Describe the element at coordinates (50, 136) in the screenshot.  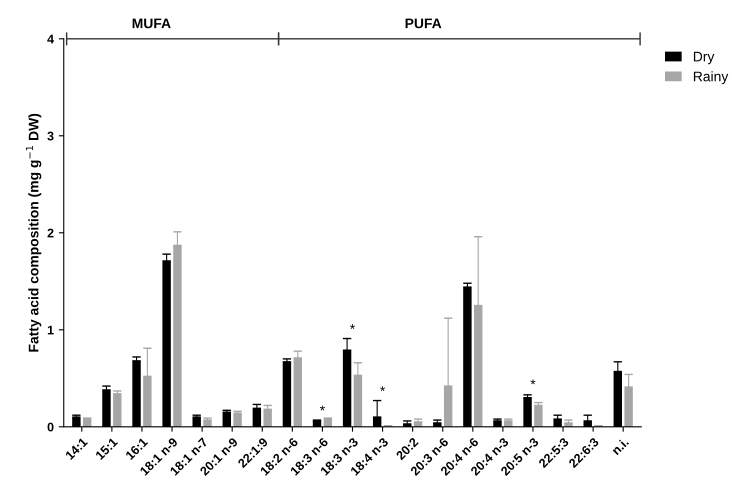
I see `y-tick-label: 3` at that location.